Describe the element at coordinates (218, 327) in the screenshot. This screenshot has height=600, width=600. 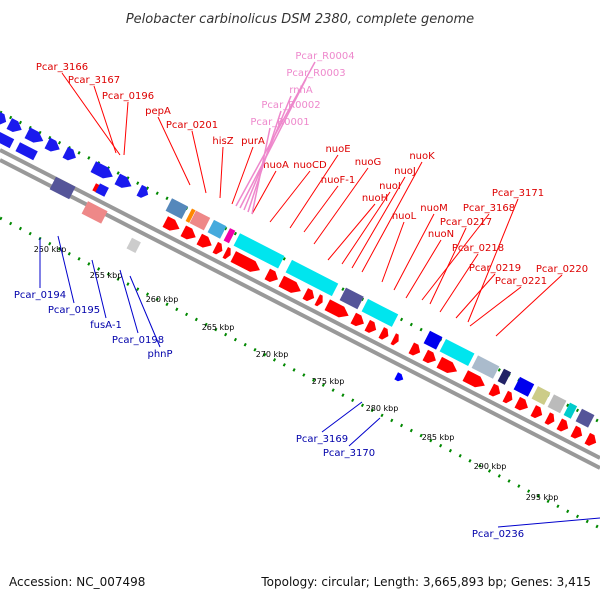
I see `tick-label: 265 kbp` at that location.